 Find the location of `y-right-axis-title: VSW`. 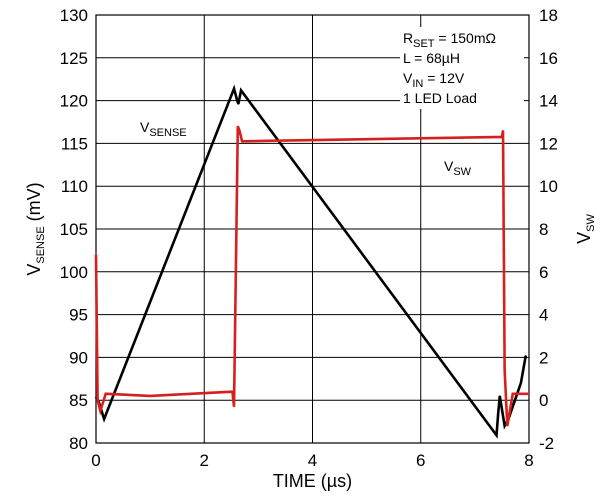

y-right-axis-title: VSW is located at coordinates (585, 229).